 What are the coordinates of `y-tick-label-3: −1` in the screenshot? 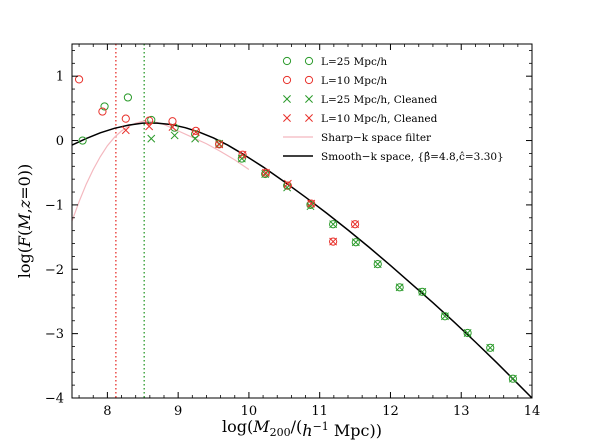 It's located at (54, 205).